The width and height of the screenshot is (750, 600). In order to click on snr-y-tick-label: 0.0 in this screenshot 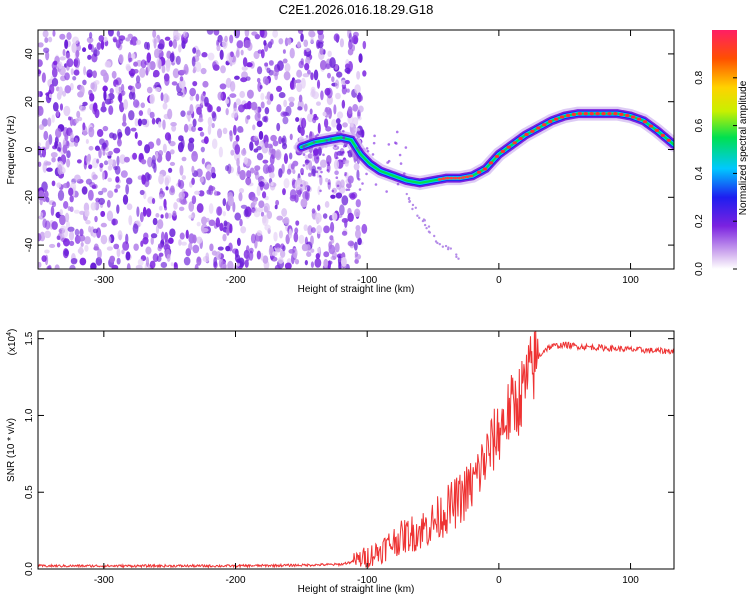, I will do `click(29, 569)`.